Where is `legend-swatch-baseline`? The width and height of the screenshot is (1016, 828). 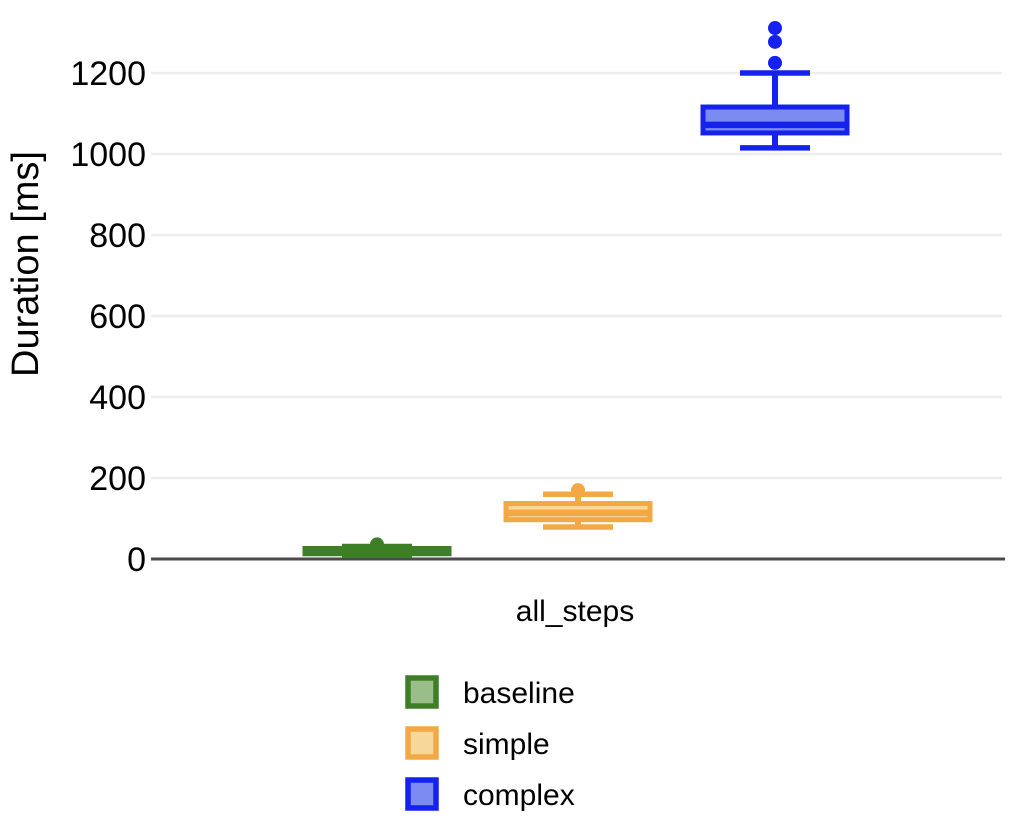 legend-swatch-baseline is located at coordinates (422, 692).